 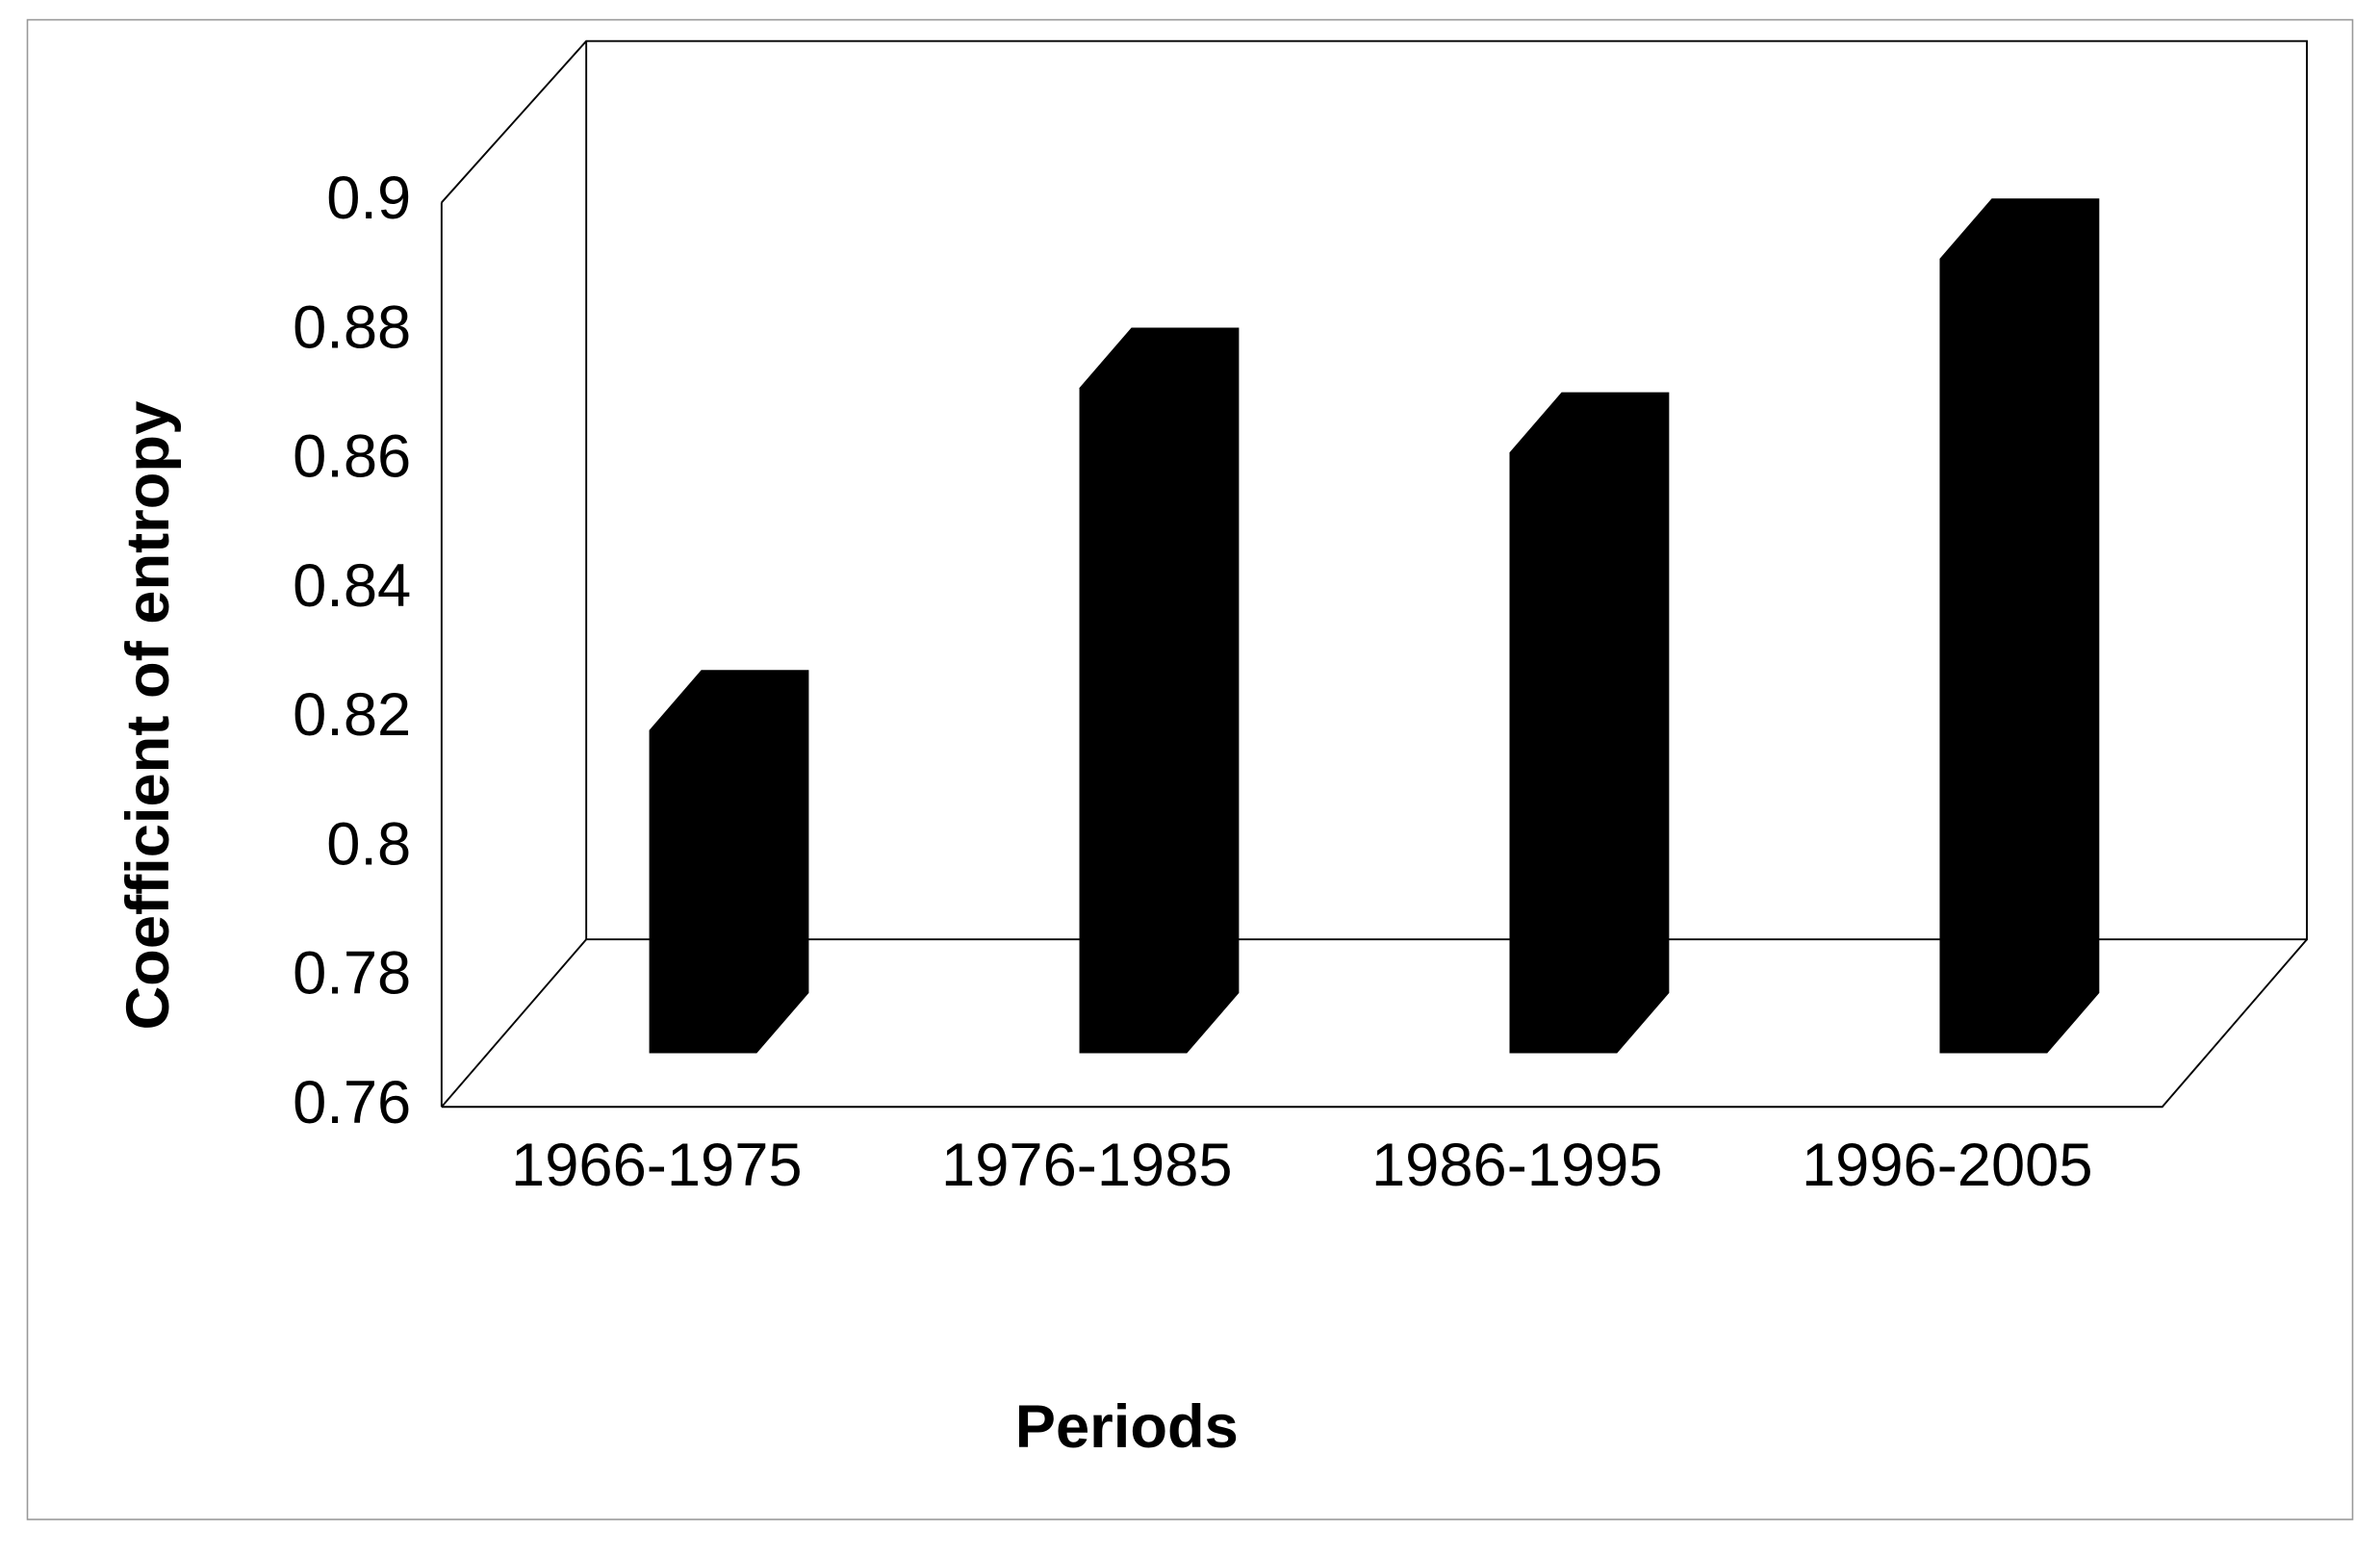 What do you see at coordinates (352, 327) in the screenshot?
I see `y-tick-label: 0.88` at bounding box center [352, 327].